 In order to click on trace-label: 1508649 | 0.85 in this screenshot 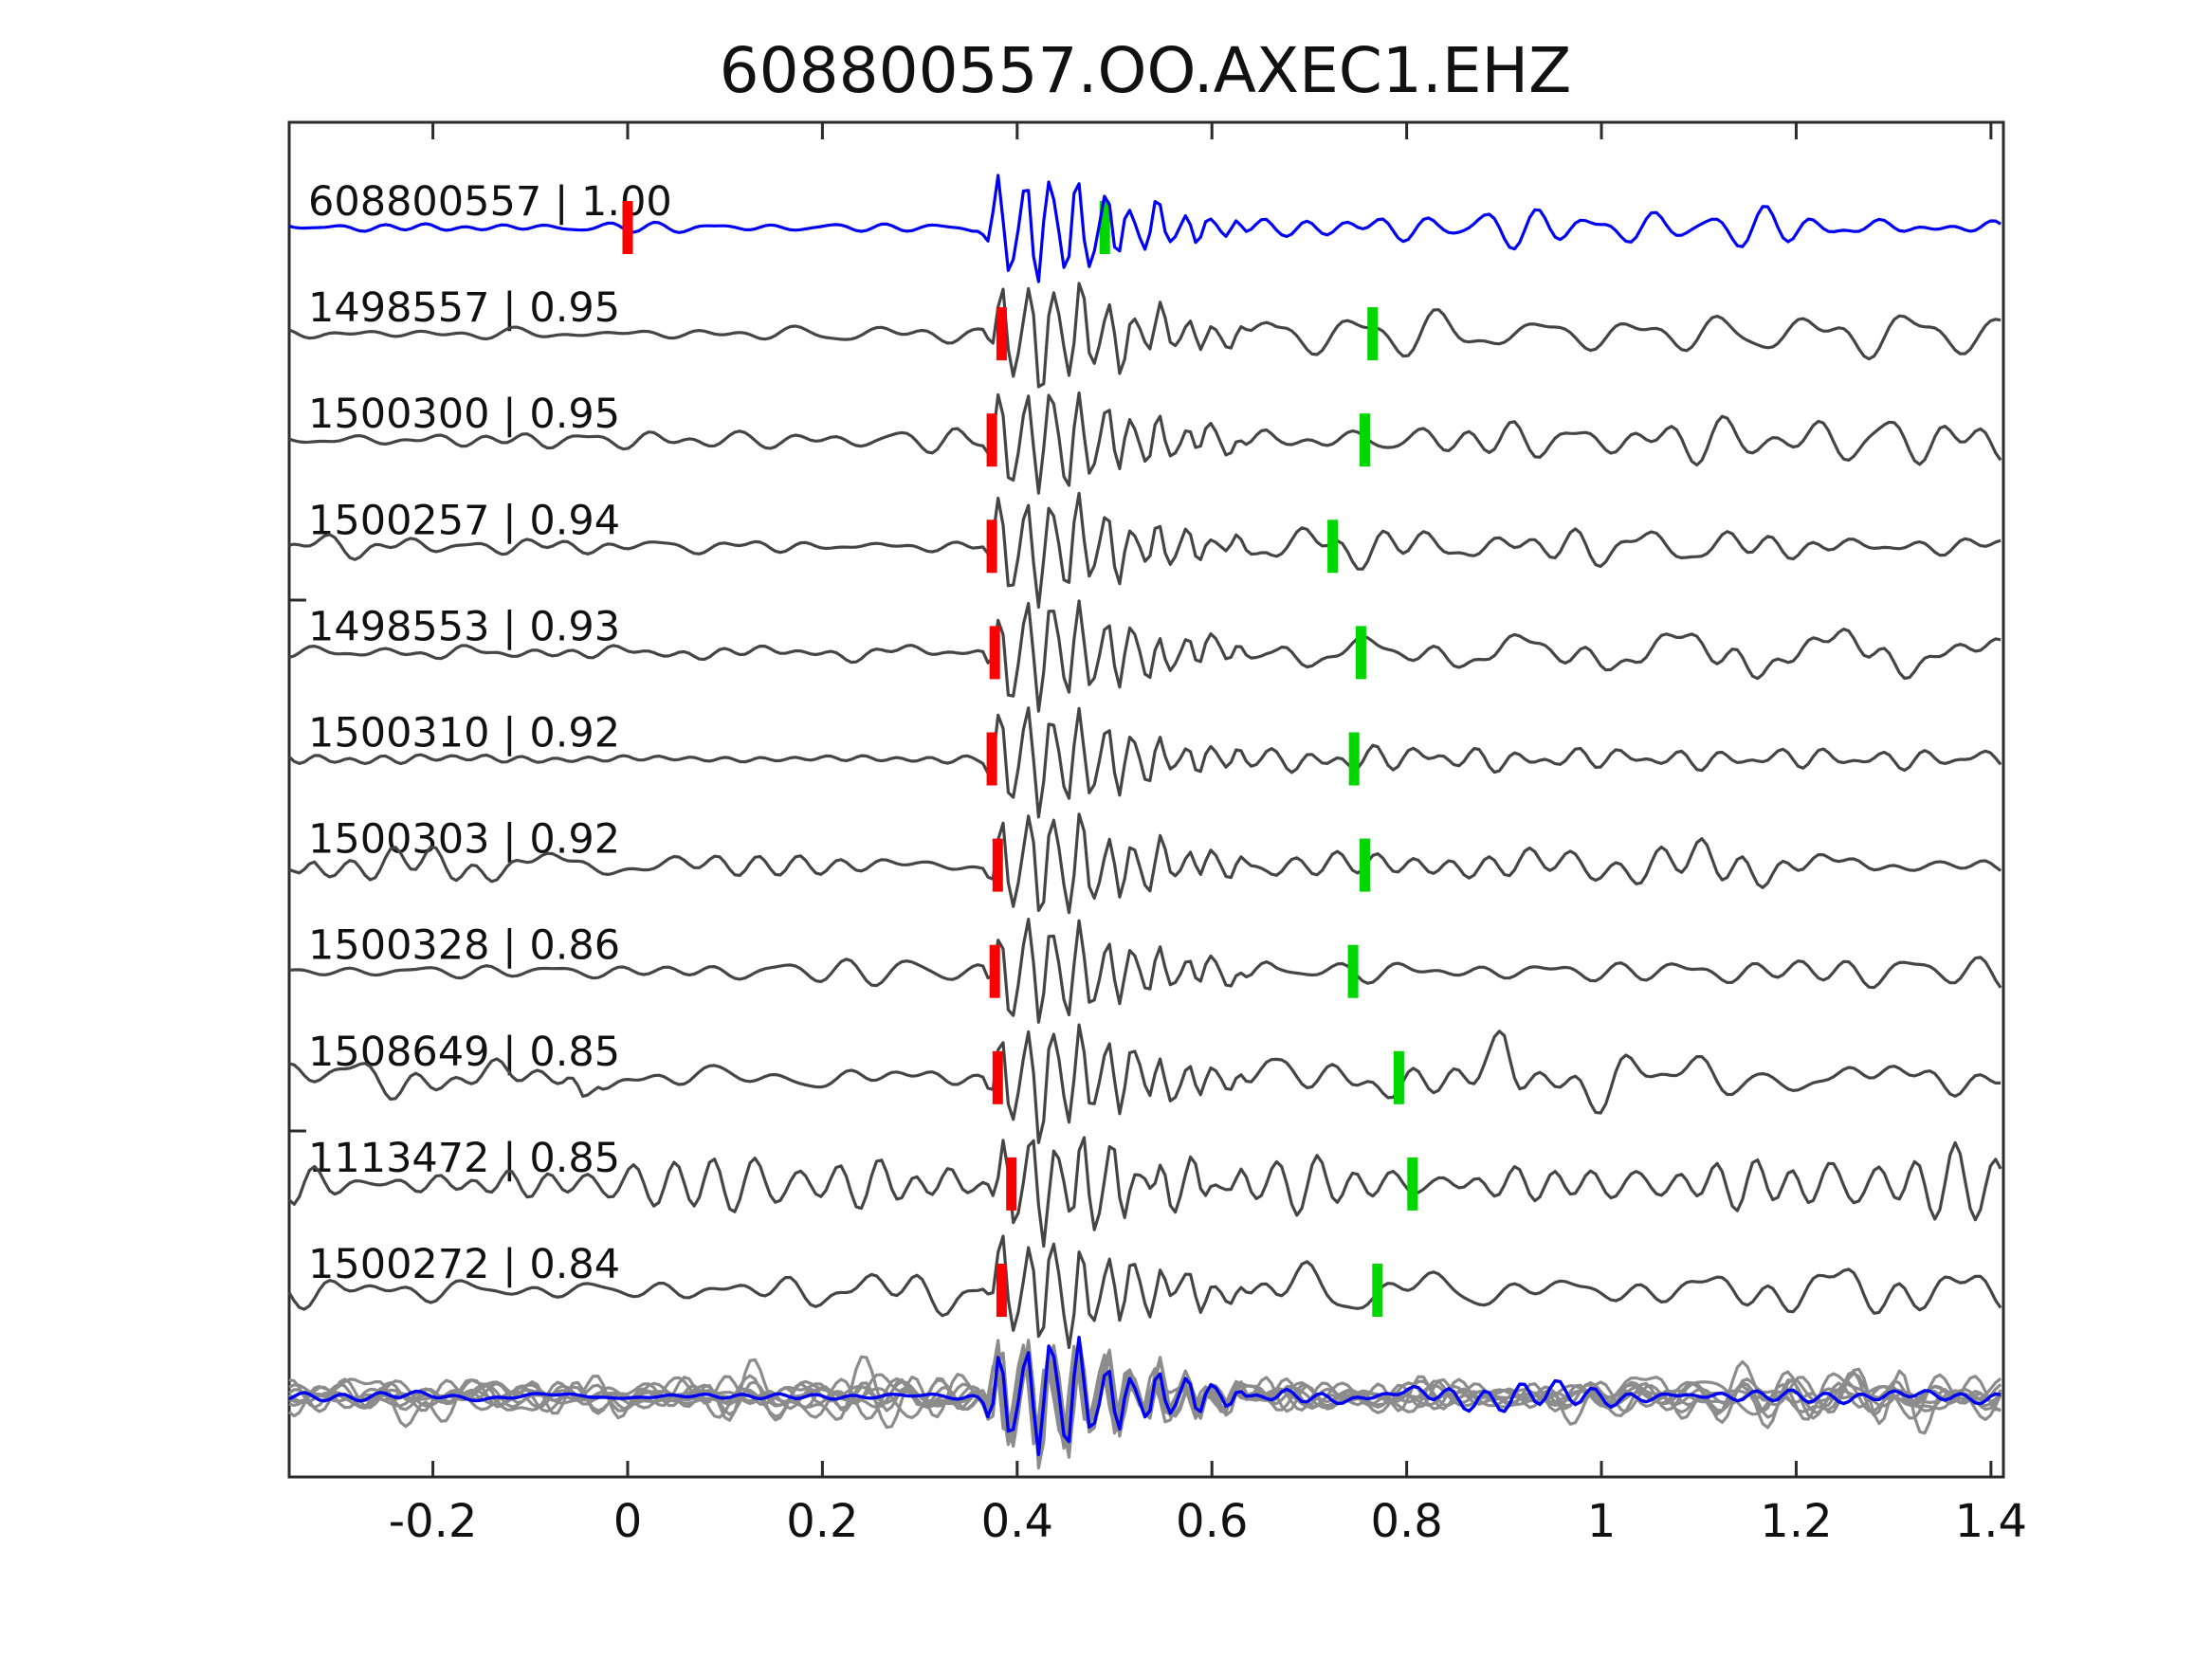, I will do `click(464, 1052)`.